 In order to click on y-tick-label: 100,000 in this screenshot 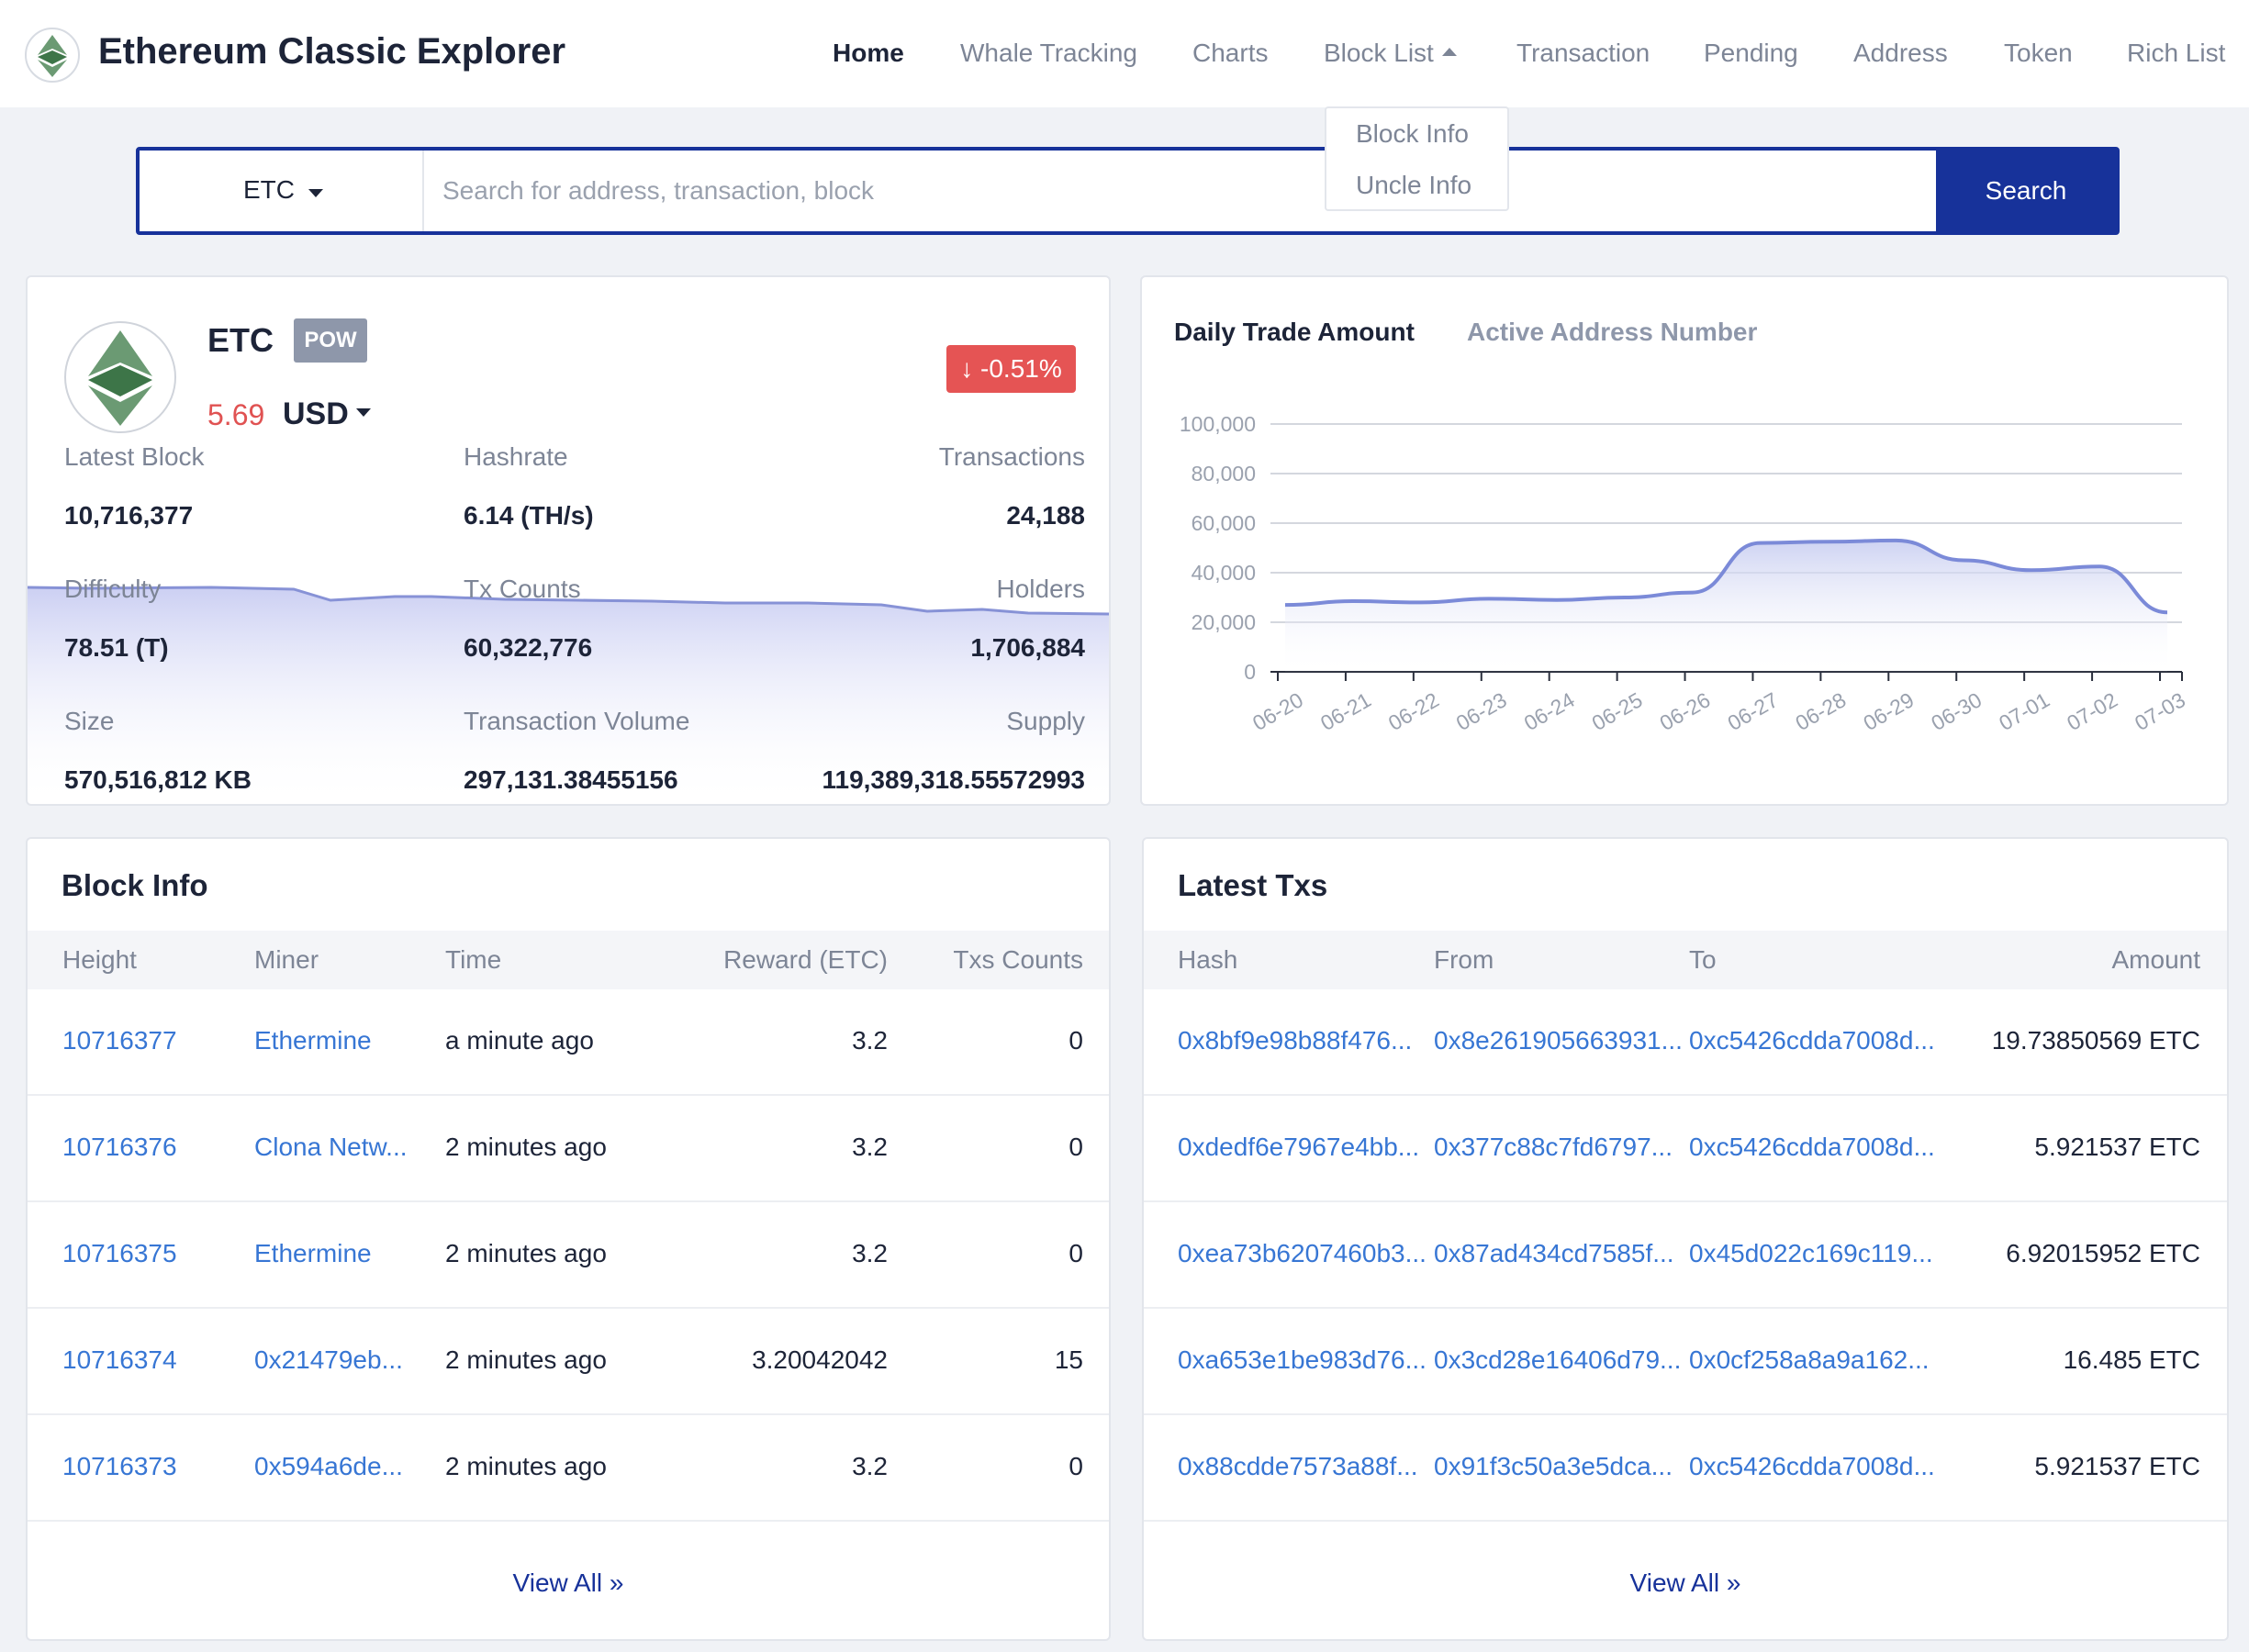, I will do `click(1218, 424)`.